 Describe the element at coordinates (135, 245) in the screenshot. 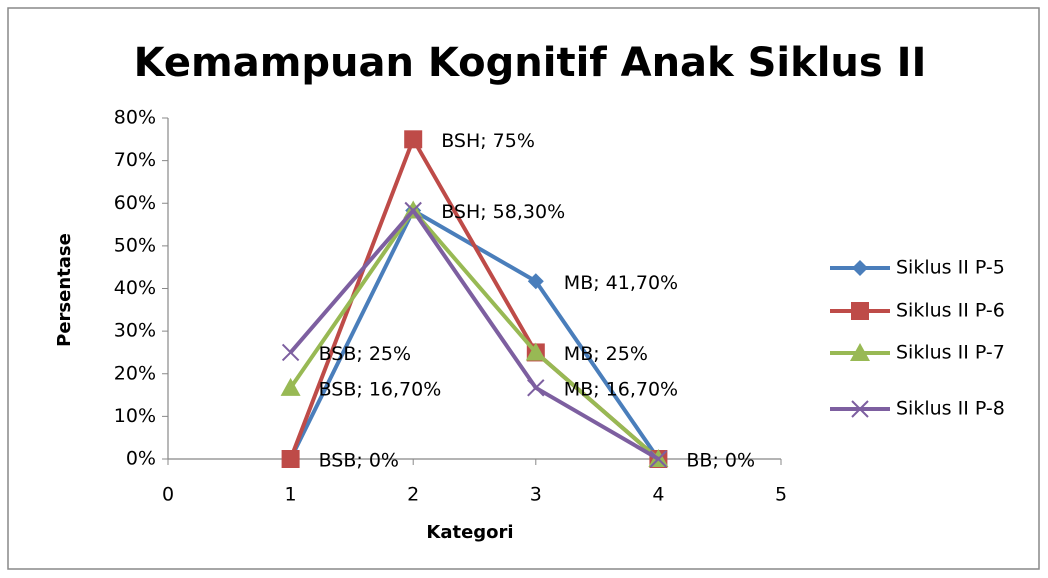

I see `y-tick-label: 50%` at that location.